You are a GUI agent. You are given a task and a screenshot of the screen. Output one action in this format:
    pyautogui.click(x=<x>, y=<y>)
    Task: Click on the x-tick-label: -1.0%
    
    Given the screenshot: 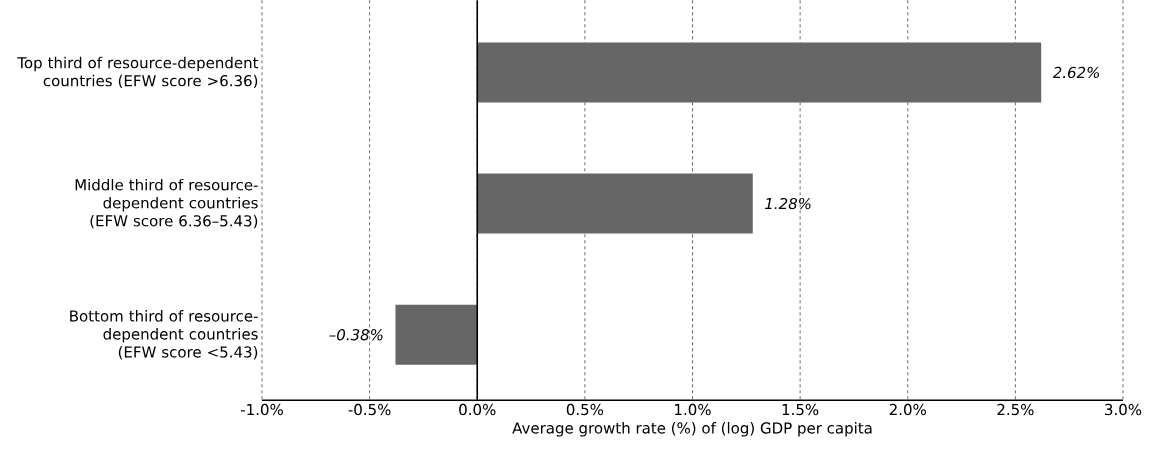 What is the action you would take?
    pyautogui.click(x=261, y=409)
    